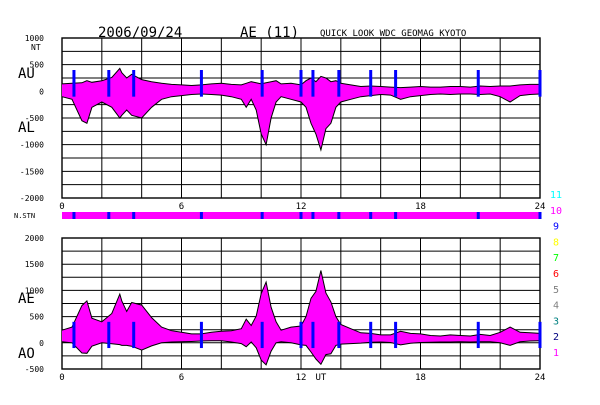  Describe the element at coordinates (32, 145) in the screenshot. I see `y-tick-label: -1000` at that location.